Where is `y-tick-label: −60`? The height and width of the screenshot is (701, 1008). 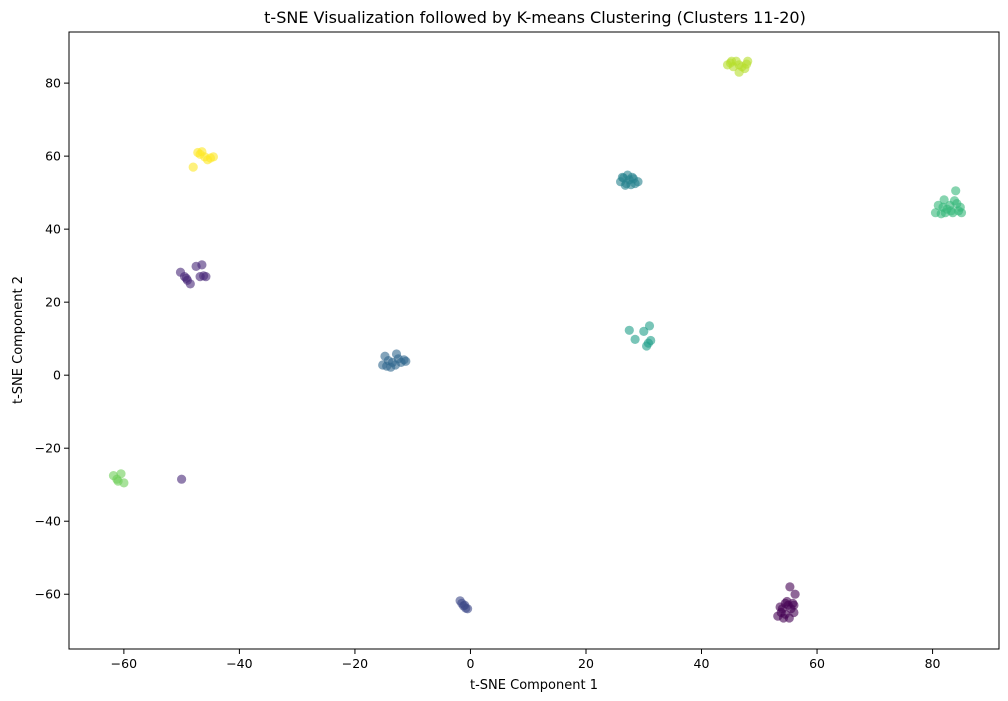 y-tick-label: −60 is located at coordinates (48, 594).